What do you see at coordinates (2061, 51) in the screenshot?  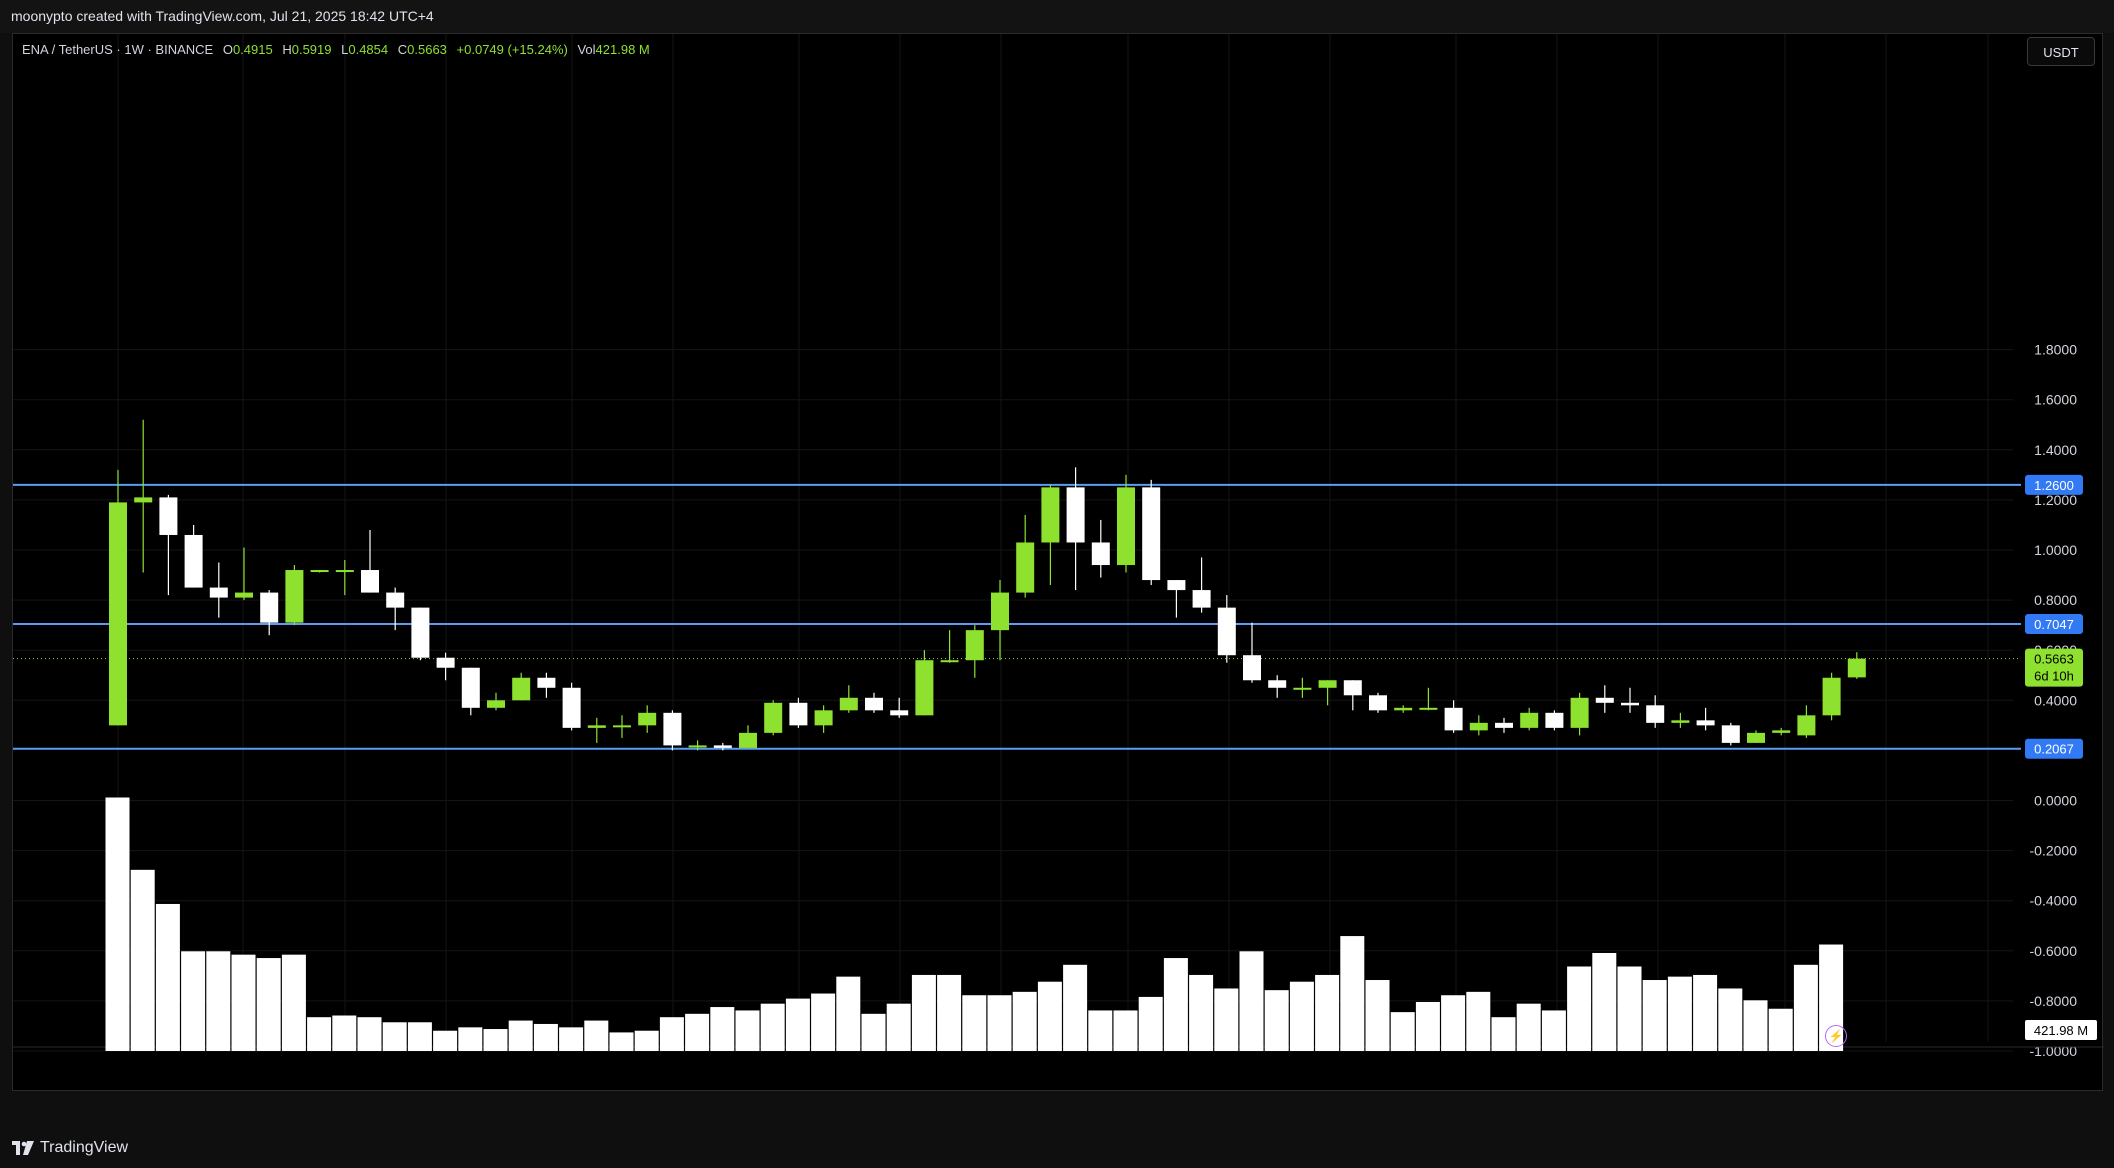 I see `currency-button: USDT` at bounding box center [2061, 51].